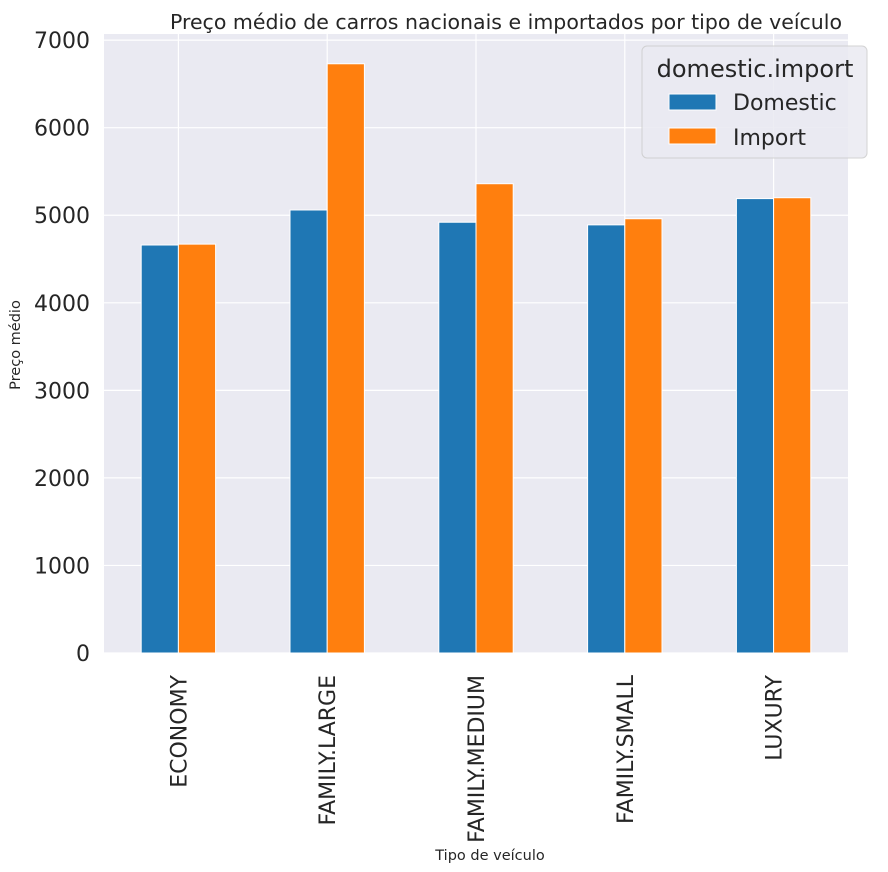  I want to click on y-tick-labels: 0 1000 2000 3000 4000 5000 6000 7000, so click(62, 348).